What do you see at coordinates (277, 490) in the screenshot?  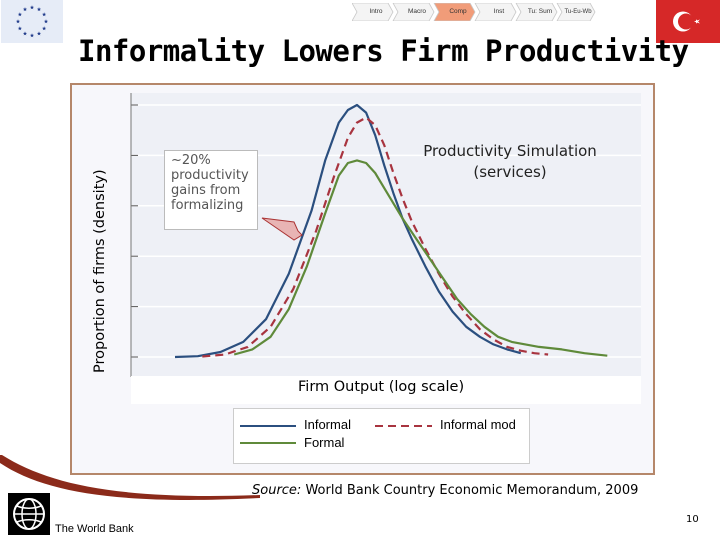 I see `source-prefix: Source:` at bounding box center [277, 490].